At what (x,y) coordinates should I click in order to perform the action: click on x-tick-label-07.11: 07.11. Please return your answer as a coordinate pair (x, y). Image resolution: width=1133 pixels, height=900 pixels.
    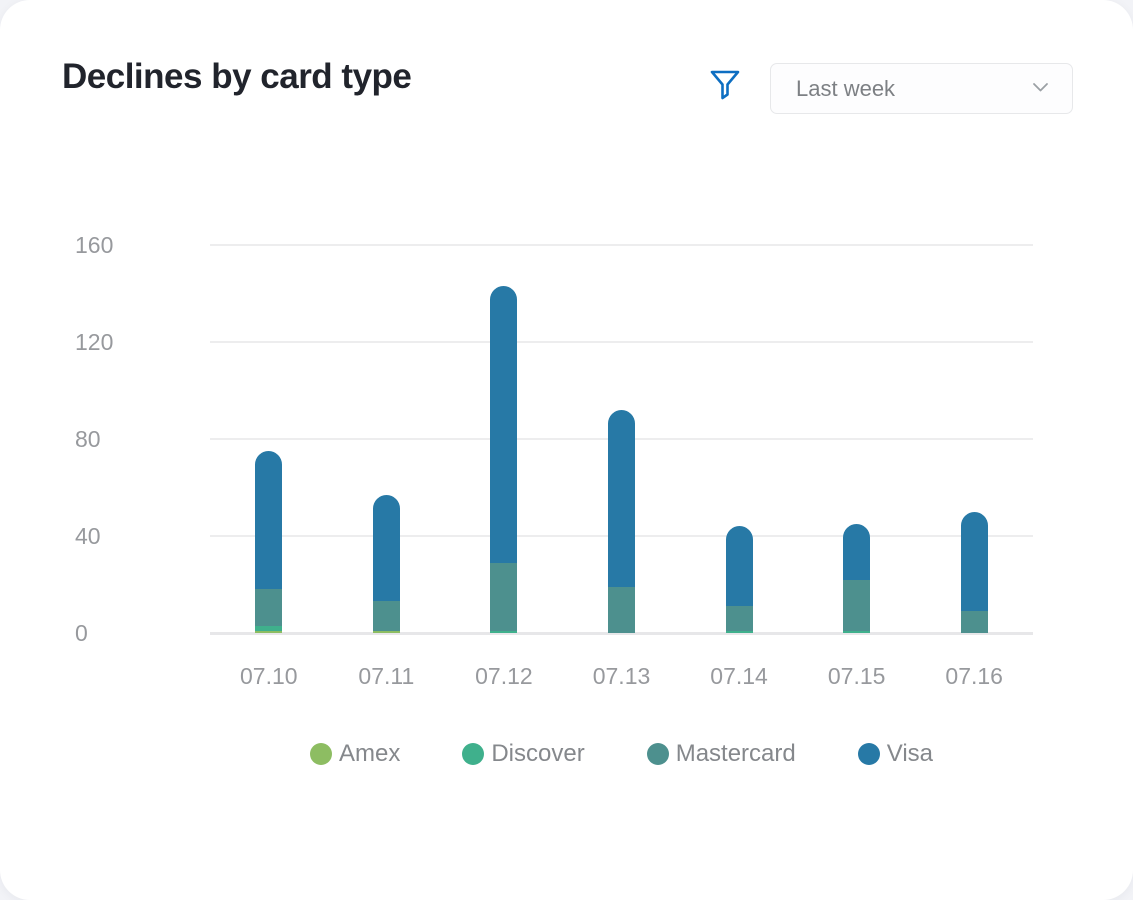
    Looking at the image, I should click on (386, 676).